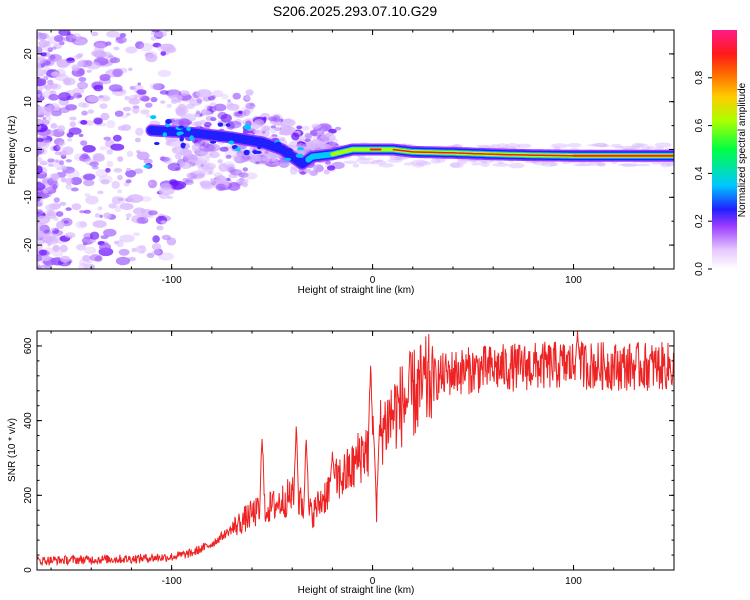 The image size is (750, 600). Describe the element at coordinates (28, 345) in the screenshot. I see `y-tick-label: 600` at that location.